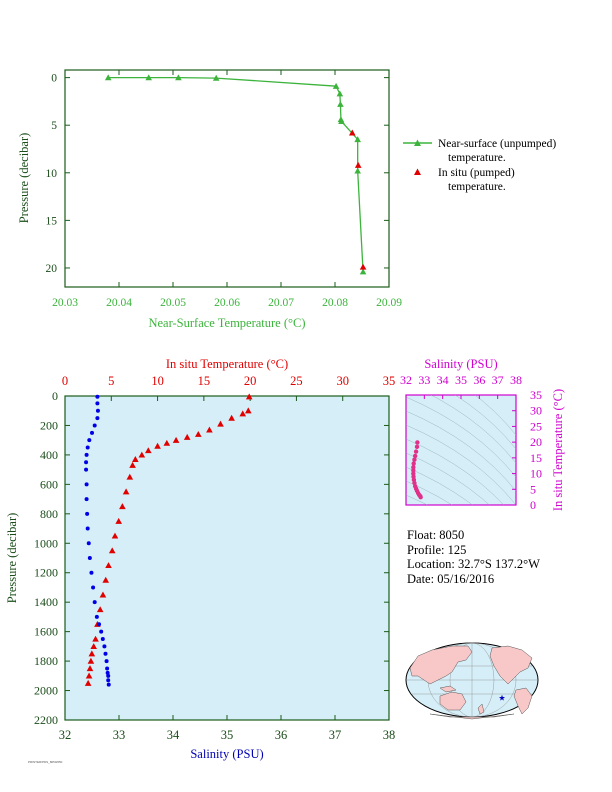 The image size is (612, 792). What do you see at coordinates (536, 458) in the screenshot?
I see `ts-y-tick-label: 15` at bounding box center [536, 458].